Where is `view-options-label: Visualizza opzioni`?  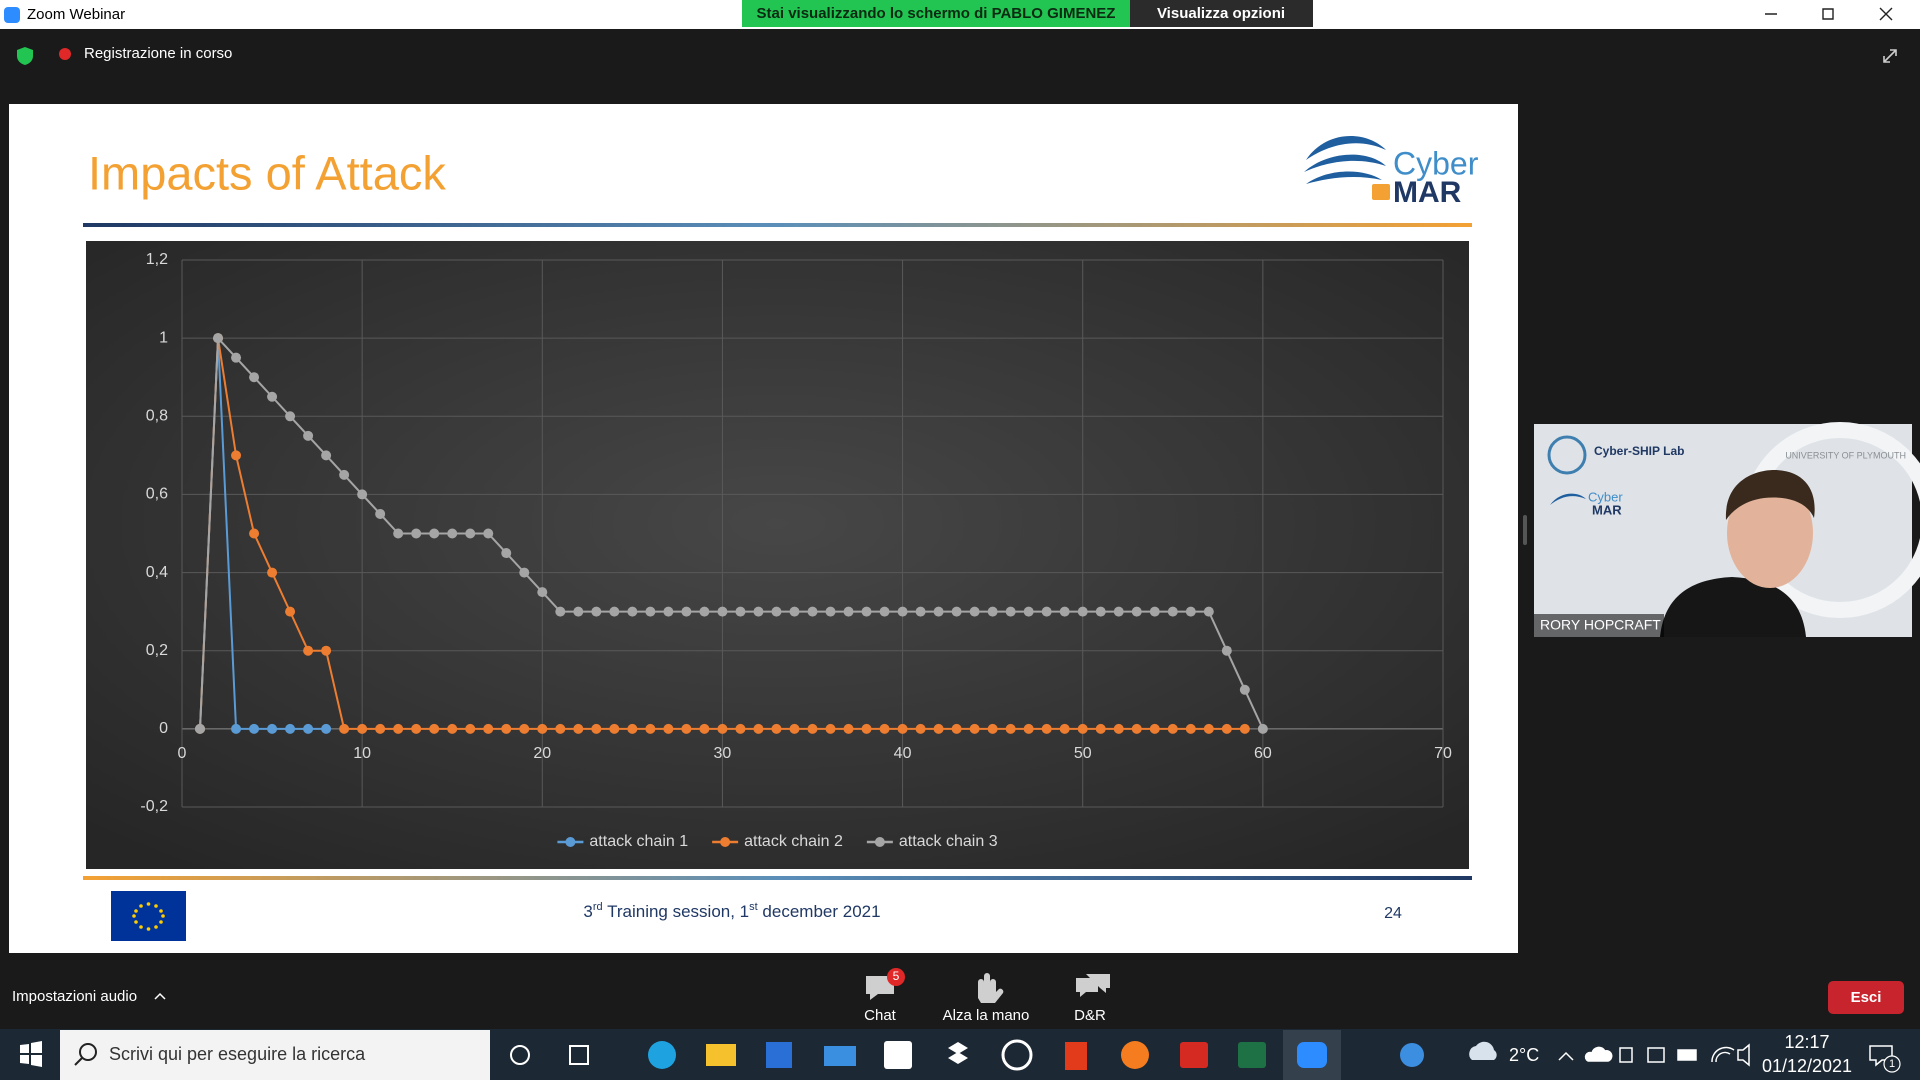 view-options-label: Visualizza opzioni is located at coordinates (1221, 13).